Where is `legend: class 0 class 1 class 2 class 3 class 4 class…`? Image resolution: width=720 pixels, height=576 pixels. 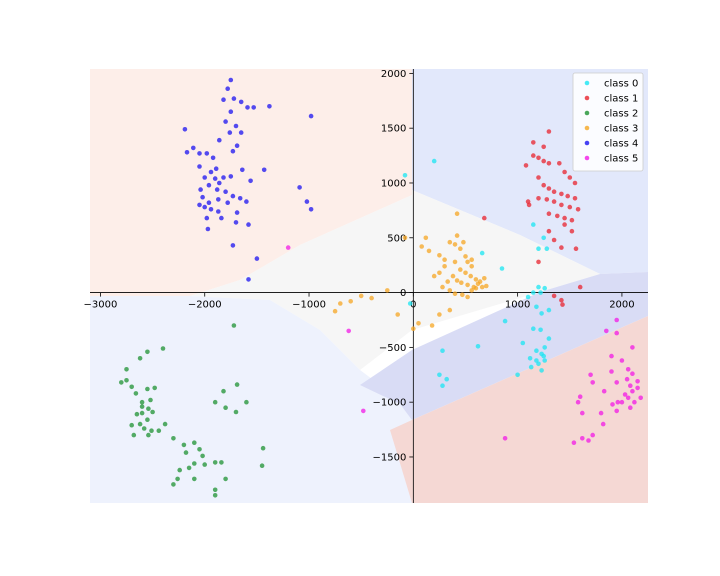
legend: class 0 class 1 class 2 class 3 class 4 class… is located at coordinates (608, 122).